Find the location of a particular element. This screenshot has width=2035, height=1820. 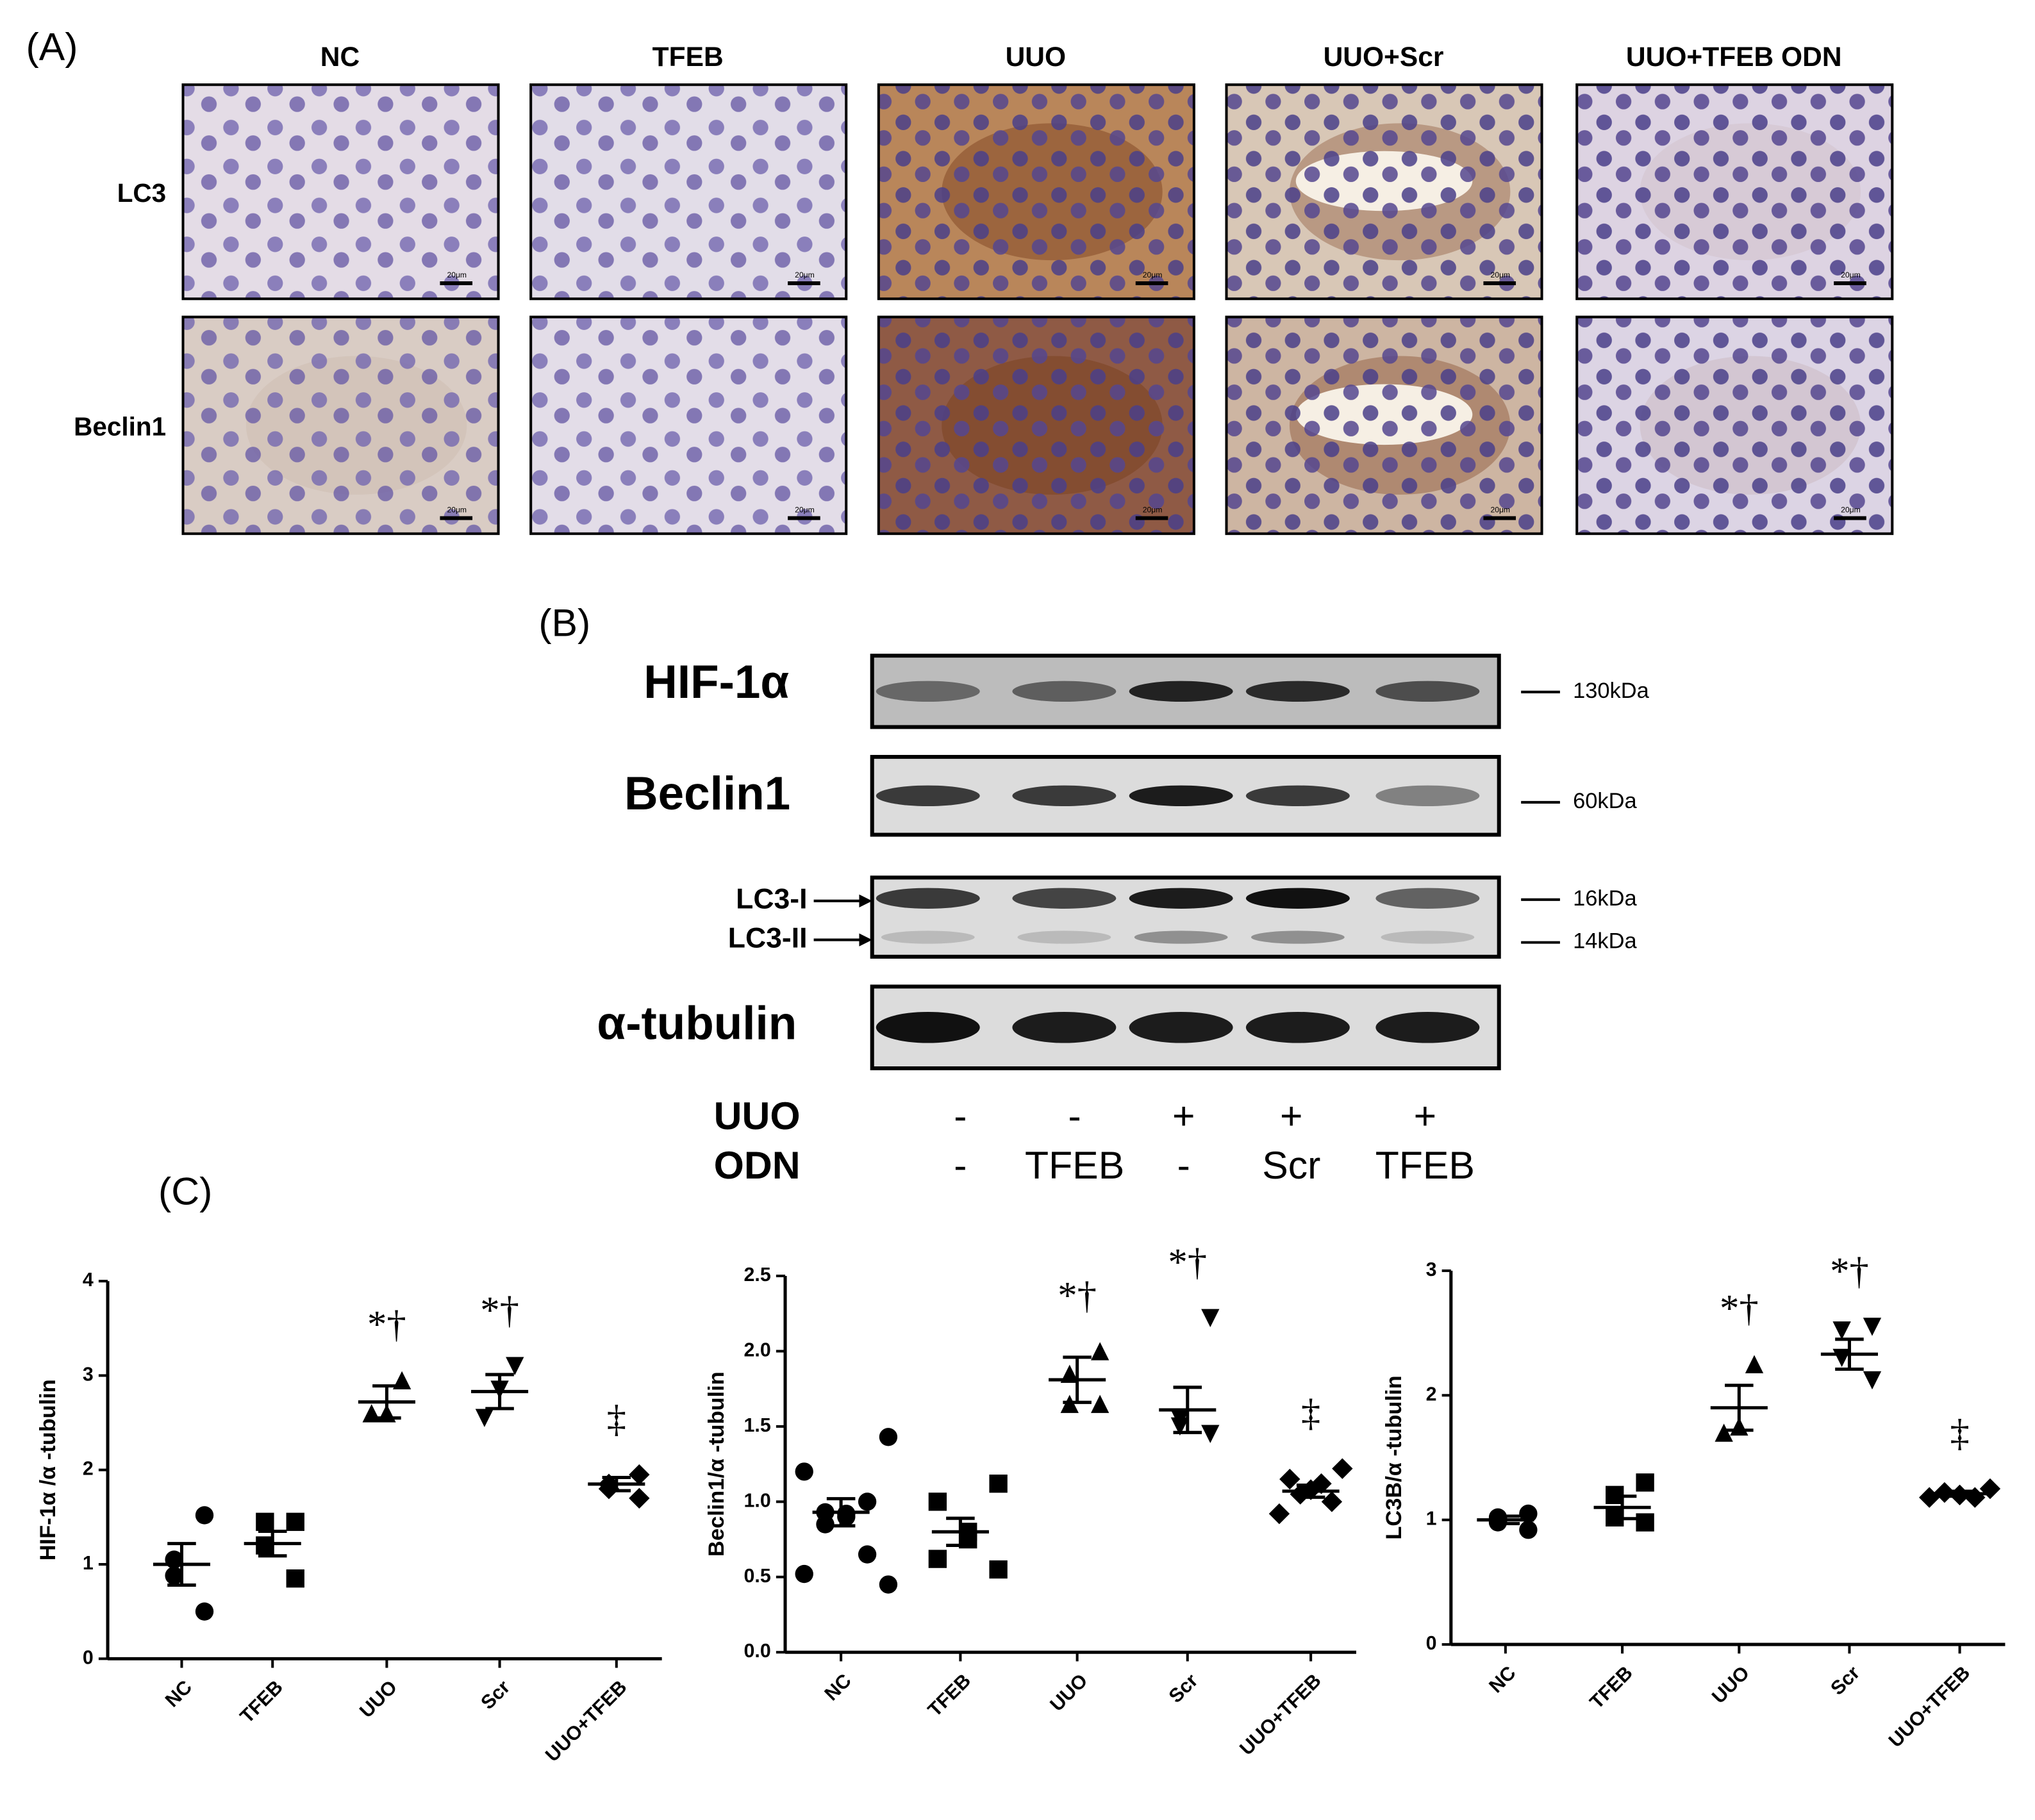

panel-label: (C) is located at coordinates (185, 1190).